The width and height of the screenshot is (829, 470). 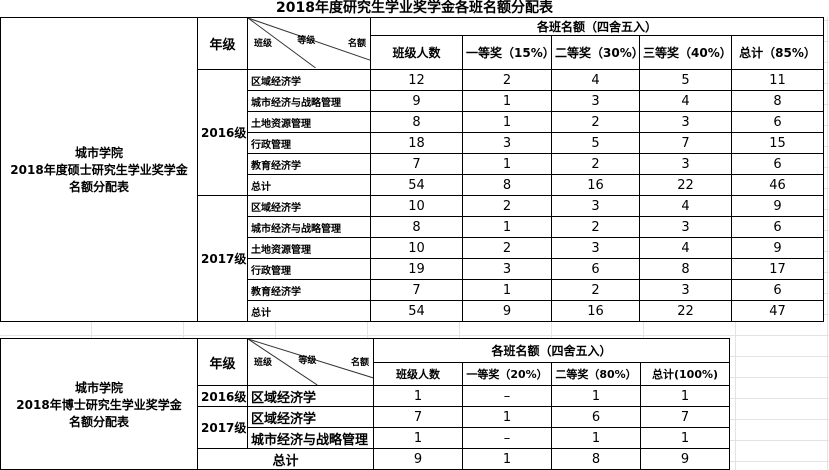 I want to click on column-header: 总计（85%）, so click(x=777, y=52).